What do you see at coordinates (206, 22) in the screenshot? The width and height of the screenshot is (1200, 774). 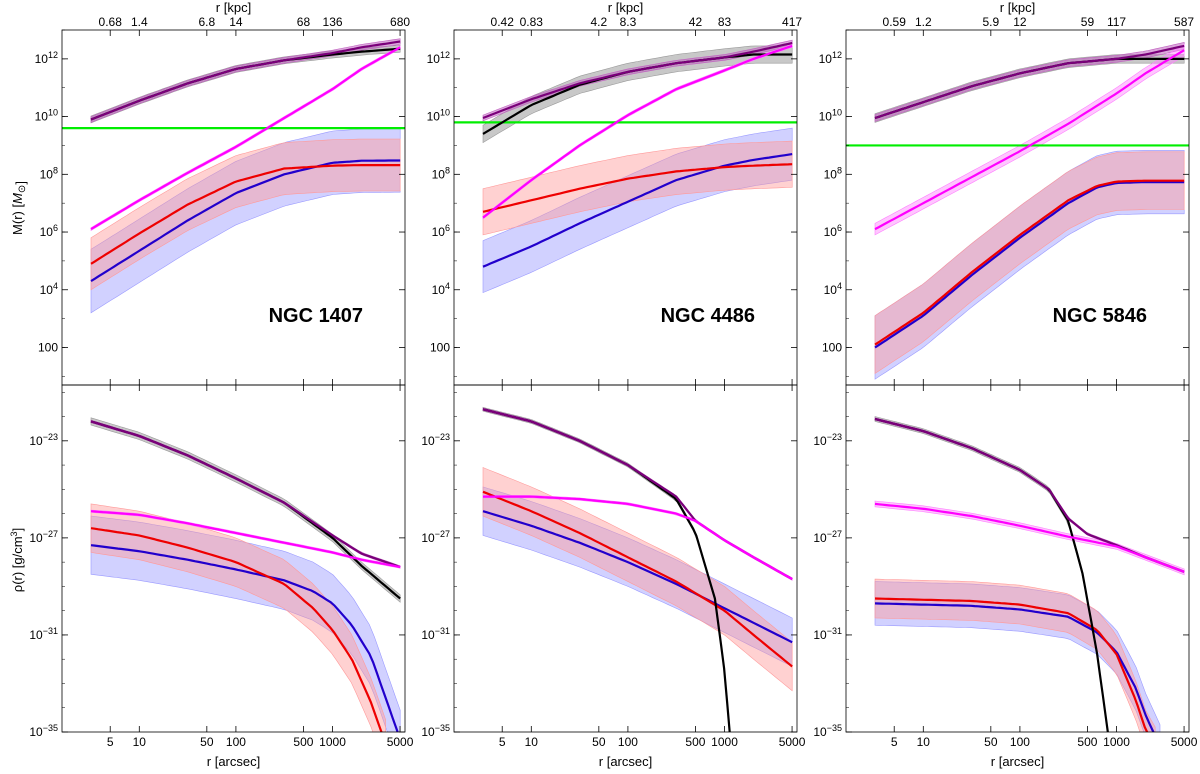 I see `kpc-tick-label: 6.8` at bounding box center [206, 22].